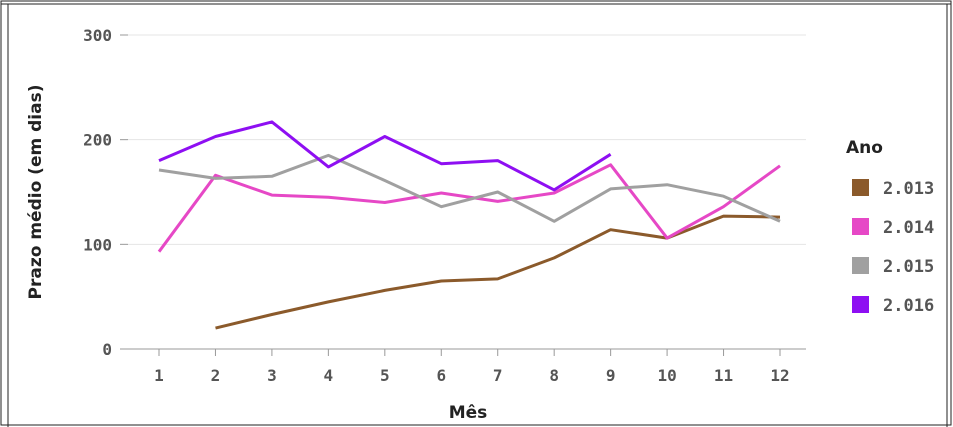 This screenshot has height=427, width=953. Describe the element at coordinates (908, 189) in the screenshot. I see `legend-label: 2.013` at that location.